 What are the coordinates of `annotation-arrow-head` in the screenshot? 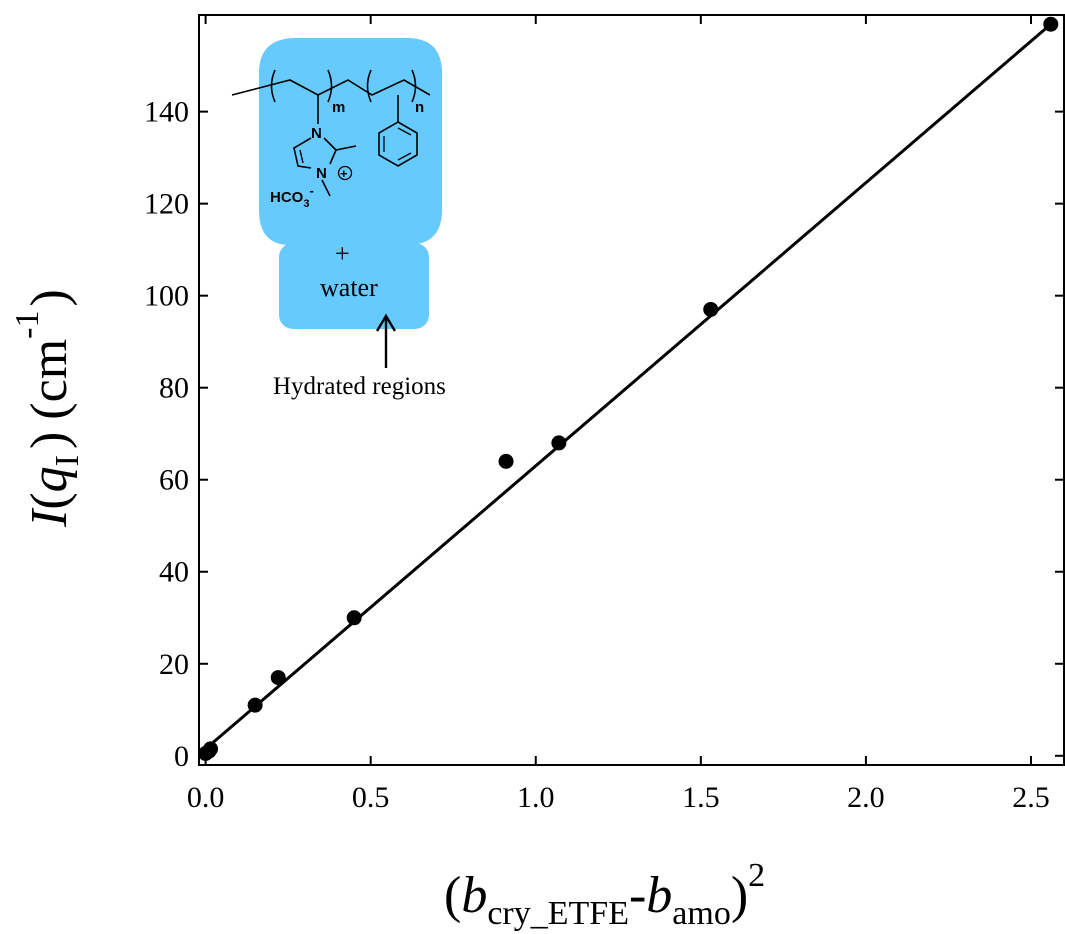 It's located at (386, 322).